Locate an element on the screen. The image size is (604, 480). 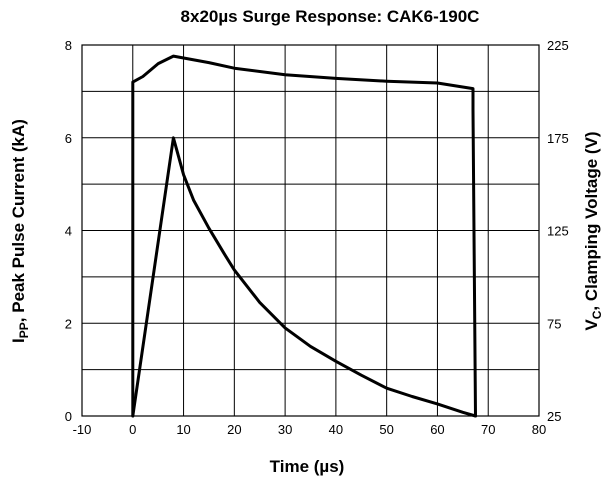
y-tick-label: 4 is located at coordinates (68, 231).